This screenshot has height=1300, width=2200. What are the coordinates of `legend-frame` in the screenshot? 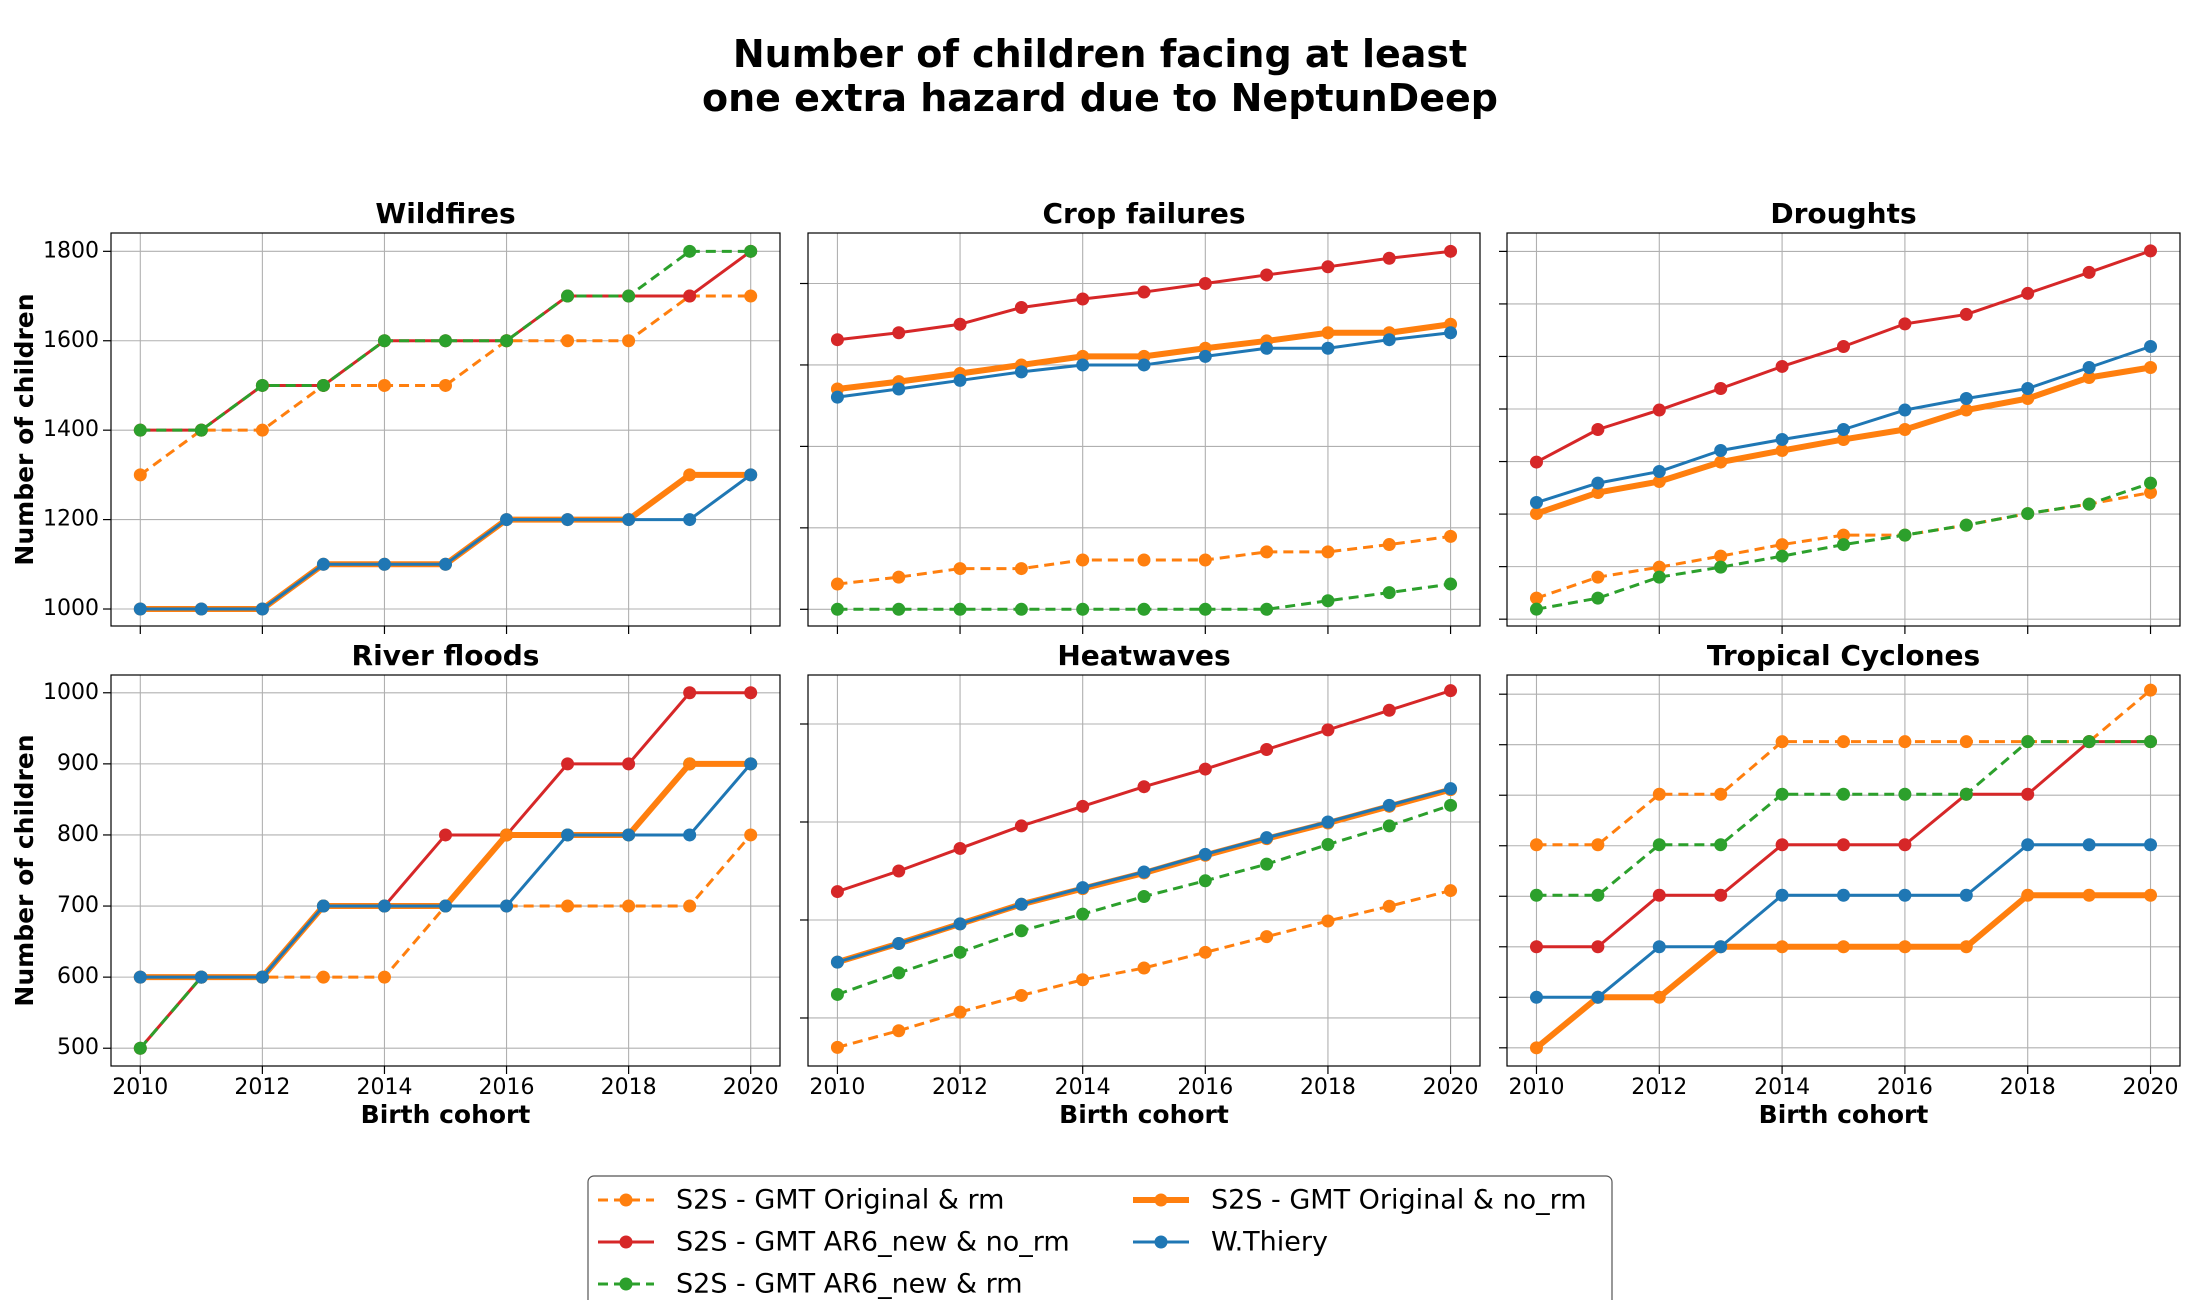 It's located at (1100, 1237).